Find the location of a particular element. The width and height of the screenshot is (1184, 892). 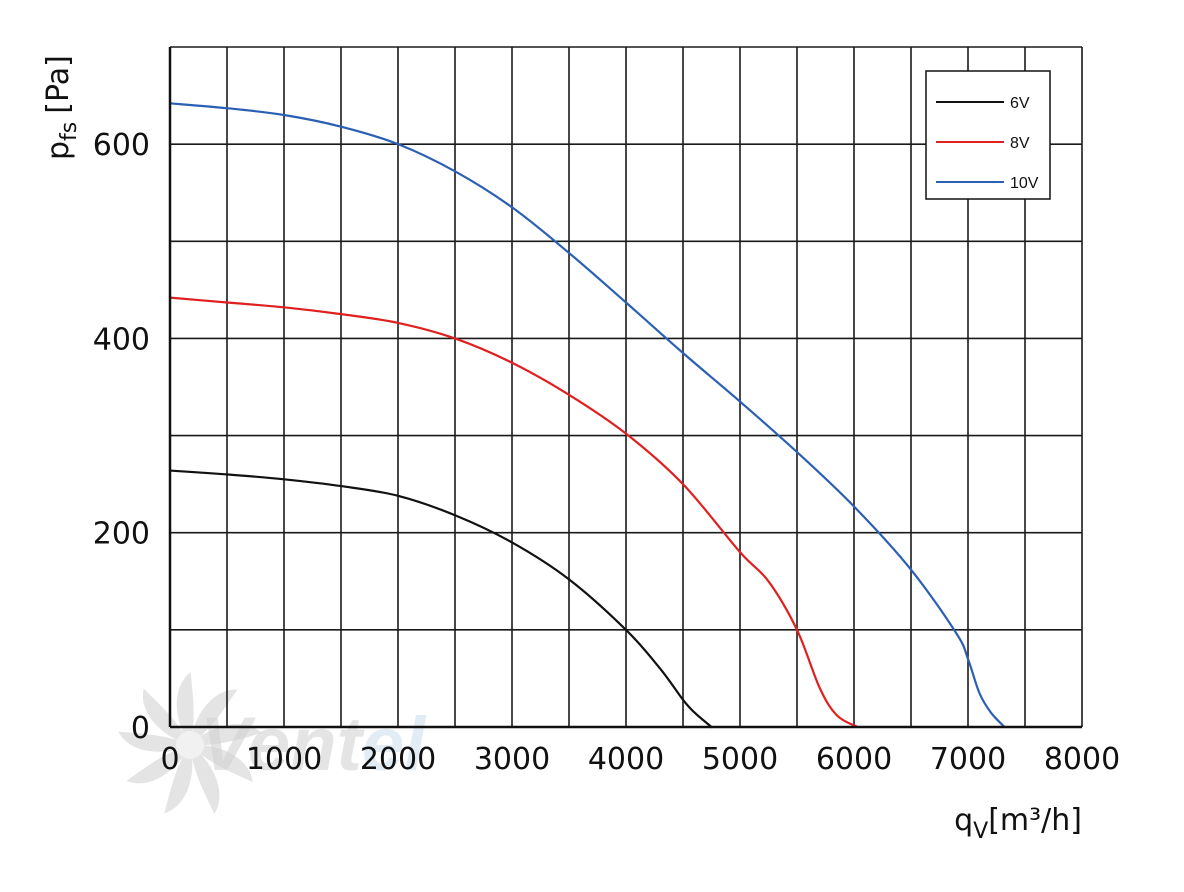

x-axis-label-unit: [m³/h] is located at coordinates (1035, 820).